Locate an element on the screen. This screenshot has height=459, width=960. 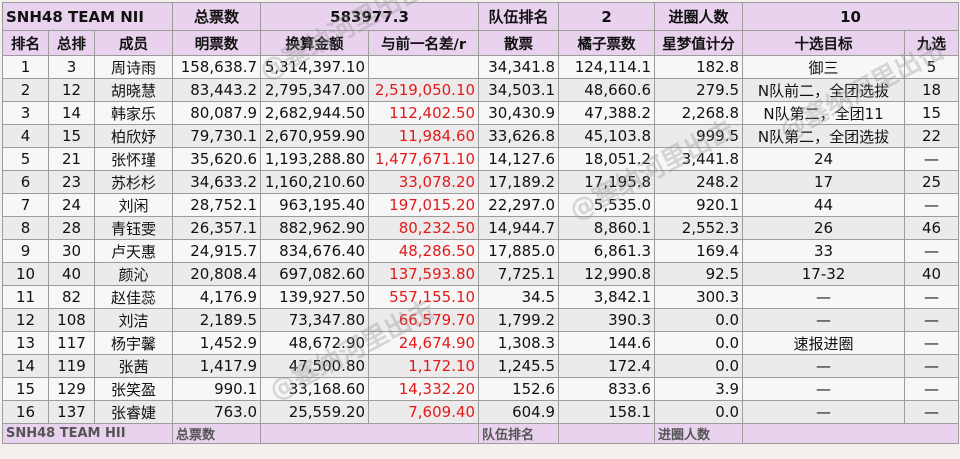
cell-star-value-score: 3.9 is located at coordinates (699, 389).